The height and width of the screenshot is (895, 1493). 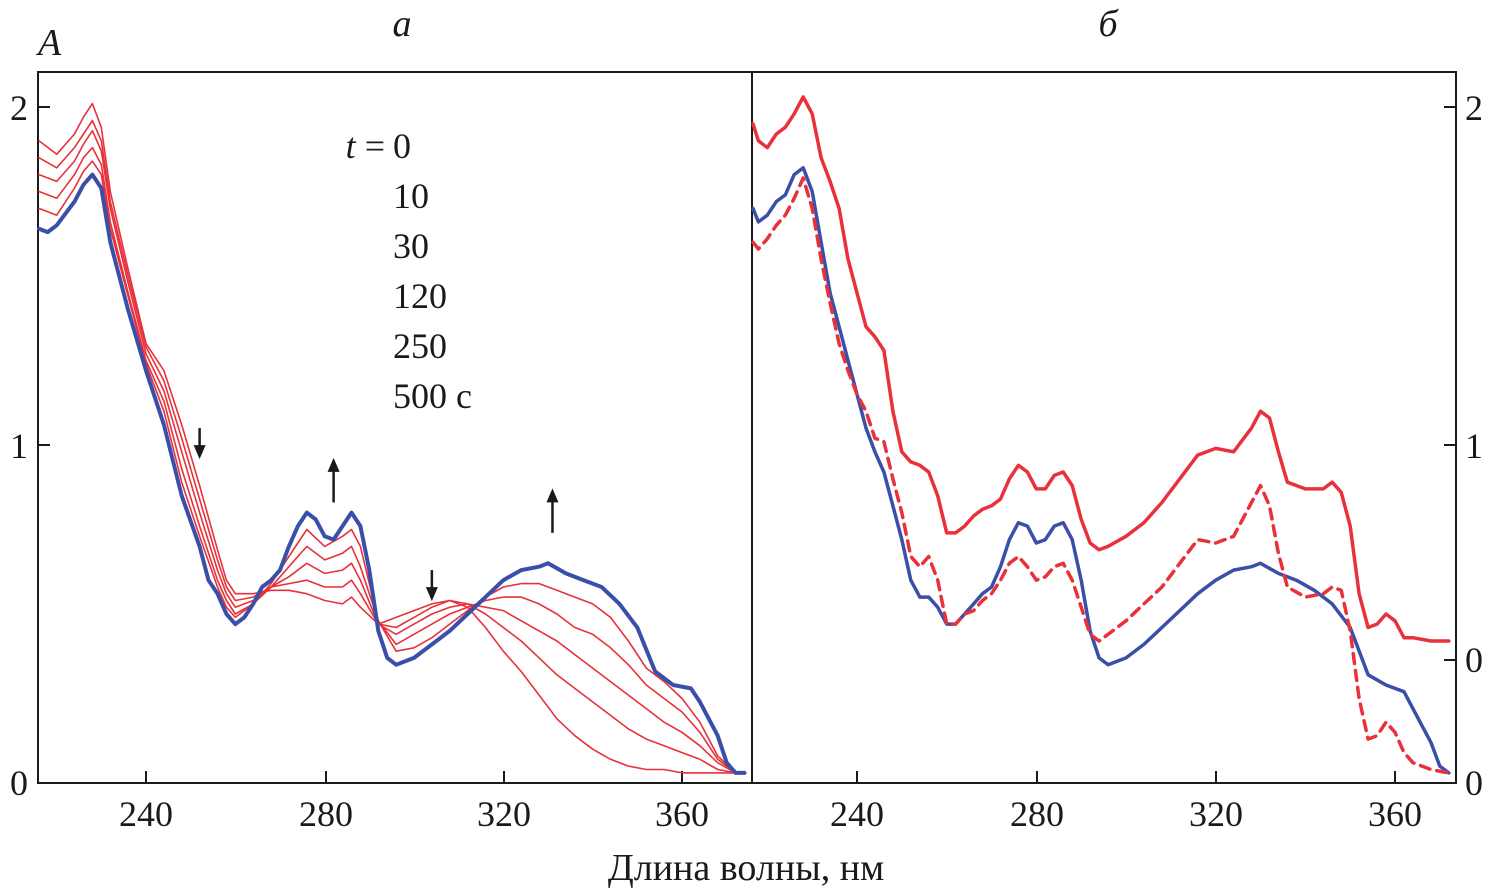 I want to click on y-axis-title: A, so click(x=48, y=43).